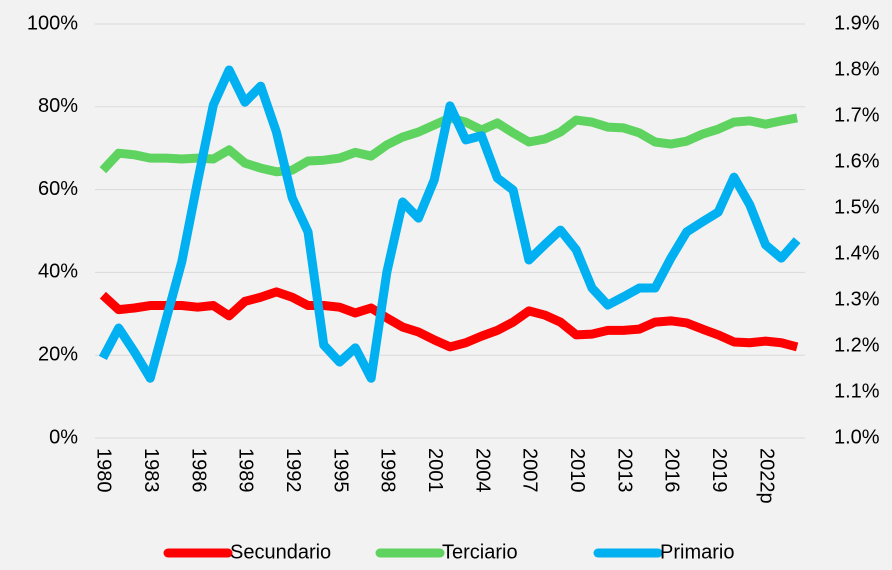 This screenshot has width=892, height=570. Describe the element at coordinates (697, 552) in the screenshot. I see `legend-label: Primario` at that location.